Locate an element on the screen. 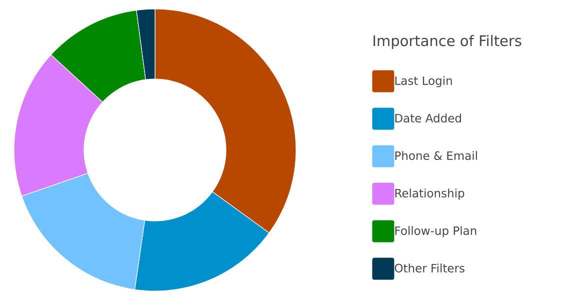 This screenshot has height=308, width=583. legend-label: Date Added is located at coordinates (428, 118).